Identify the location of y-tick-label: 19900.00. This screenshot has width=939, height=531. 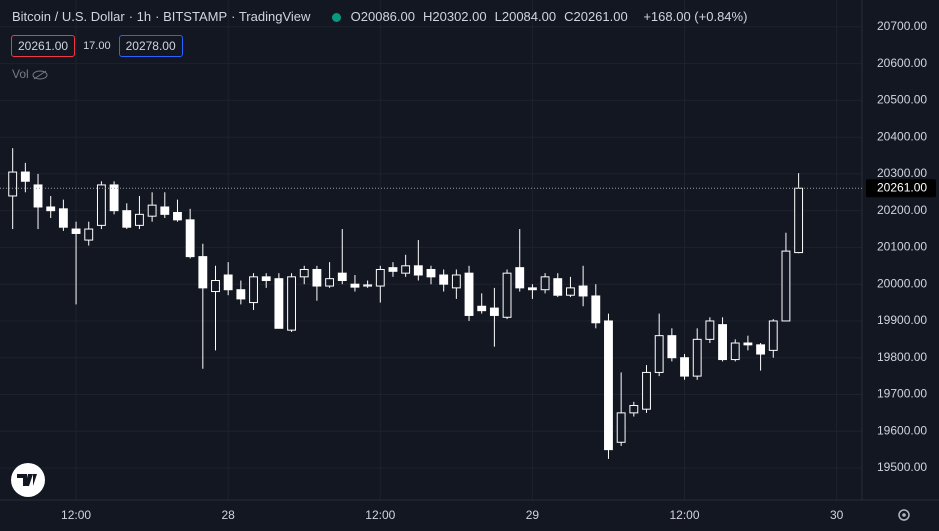
(902, 320).